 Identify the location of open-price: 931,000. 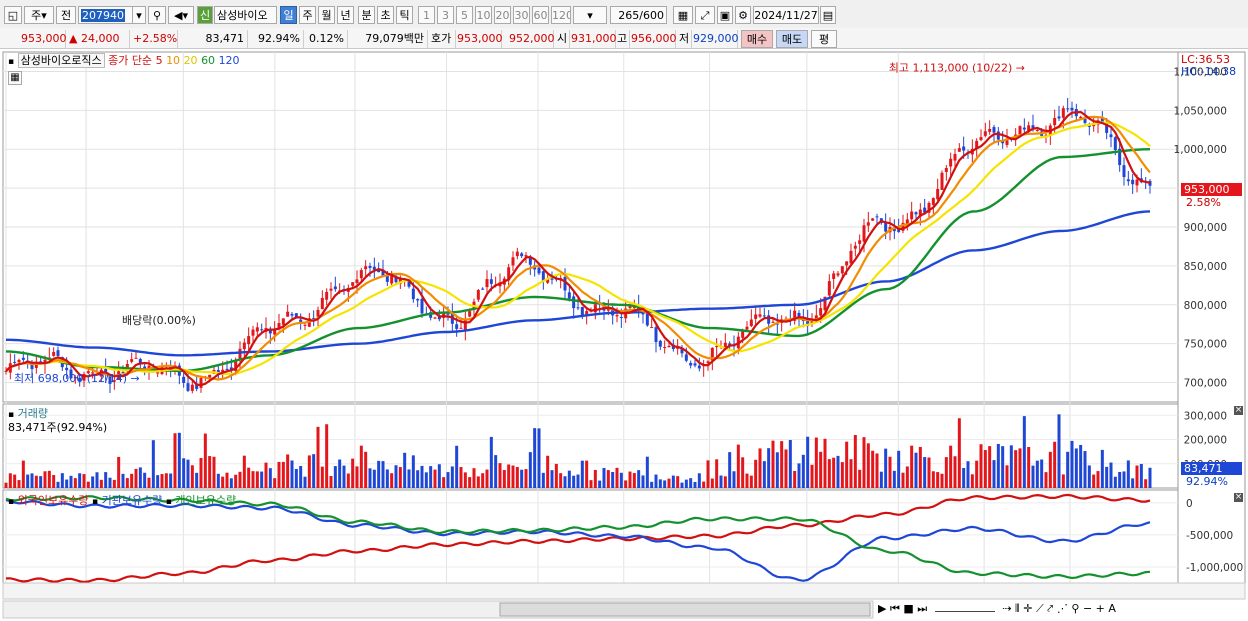
(592, 39).